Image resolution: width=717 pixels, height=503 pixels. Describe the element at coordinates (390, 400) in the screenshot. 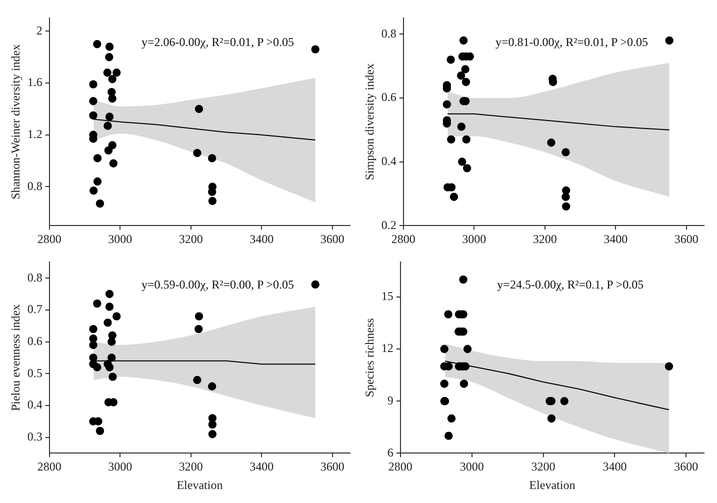

I see `y-tick-label: 9` at that location.